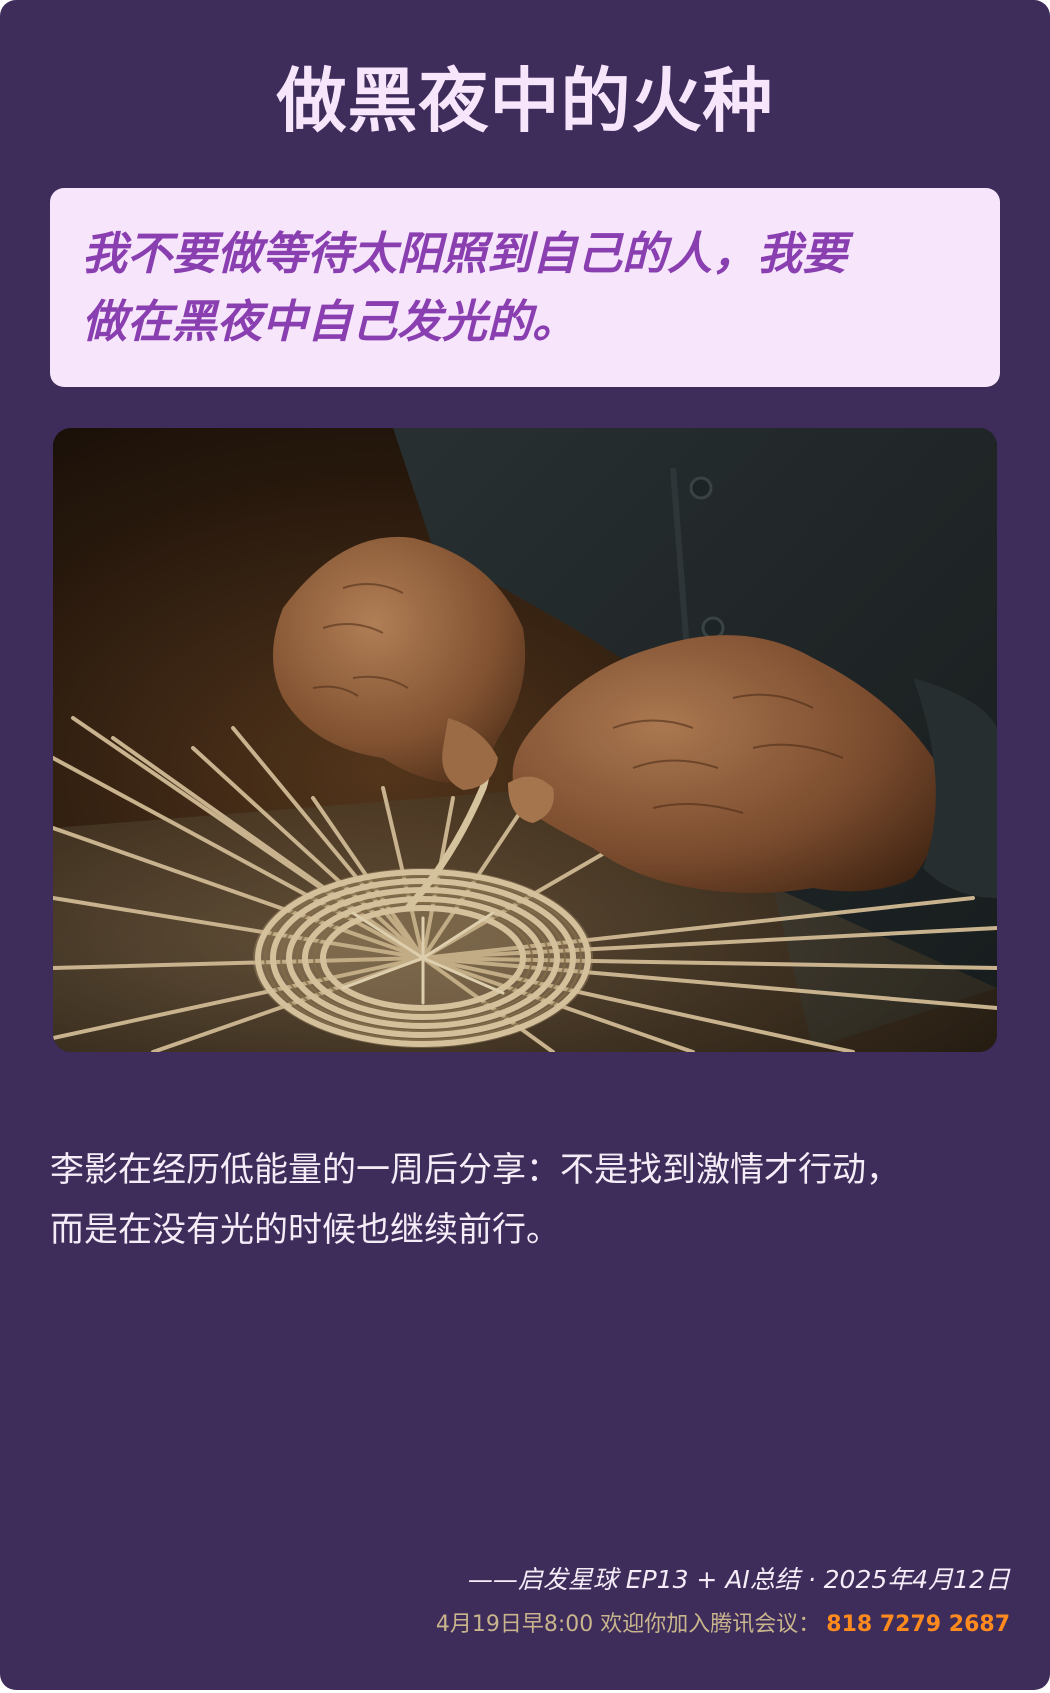  Describe the element at coordinates (738, 1579) in the screenshot. I see `source-credit: ——启发星球 EP13 + AI总结 · 2025年4月12日` at that location.